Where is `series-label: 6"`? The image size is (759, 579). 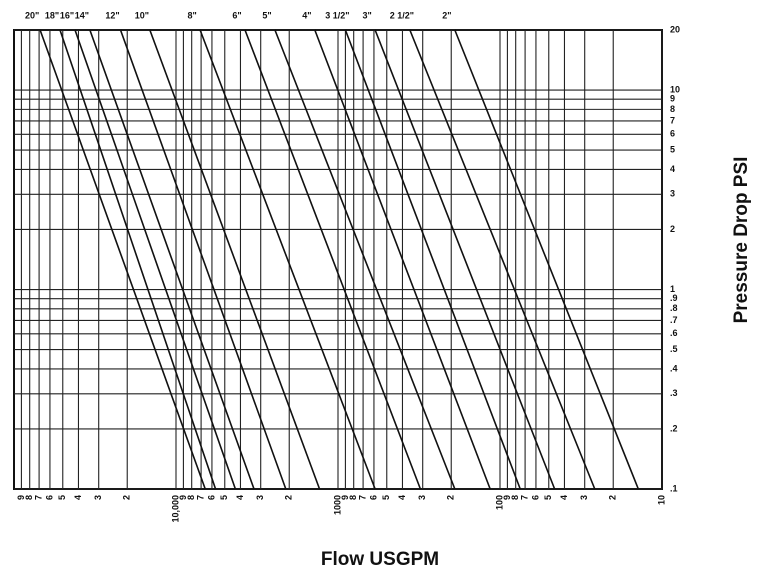 series-label: 6" is located at coordinates (236, 15).